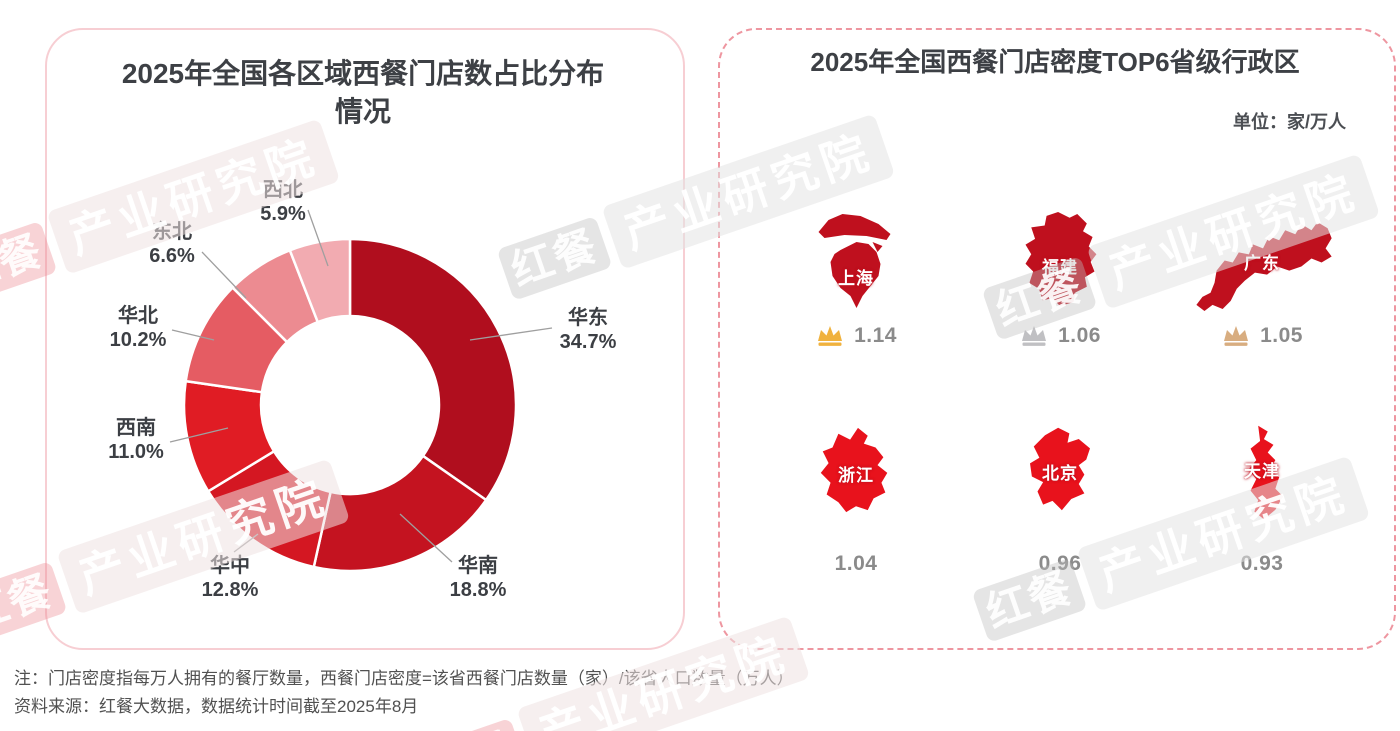  I want to click on province-map-shape-fujian, so click(1061, 259).